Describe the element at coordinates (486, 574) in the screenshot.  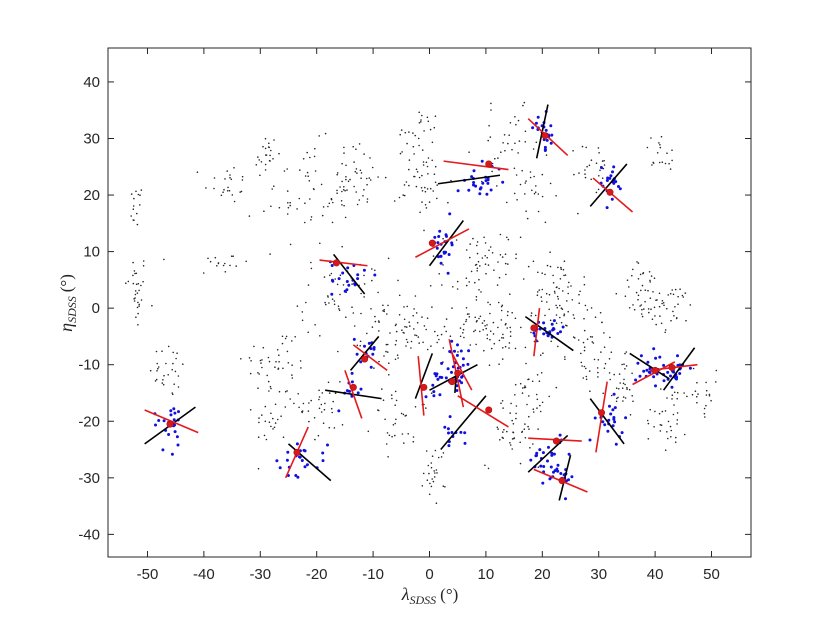
I see `x-tick-label: 10` at that location.